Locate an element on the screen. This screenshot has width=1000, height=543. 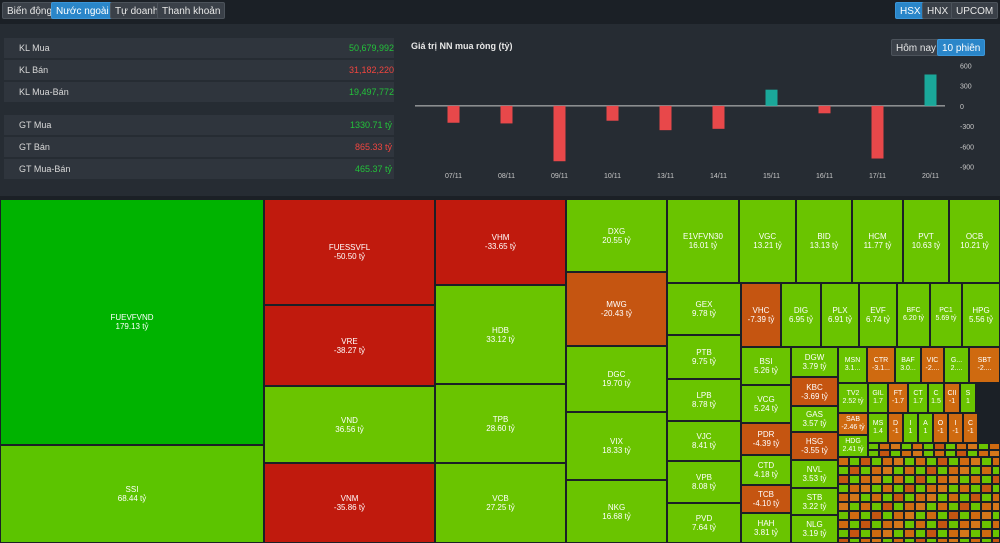
treemap-cell: VCB 27.25 tỷ is located at coordinates (500, 503).